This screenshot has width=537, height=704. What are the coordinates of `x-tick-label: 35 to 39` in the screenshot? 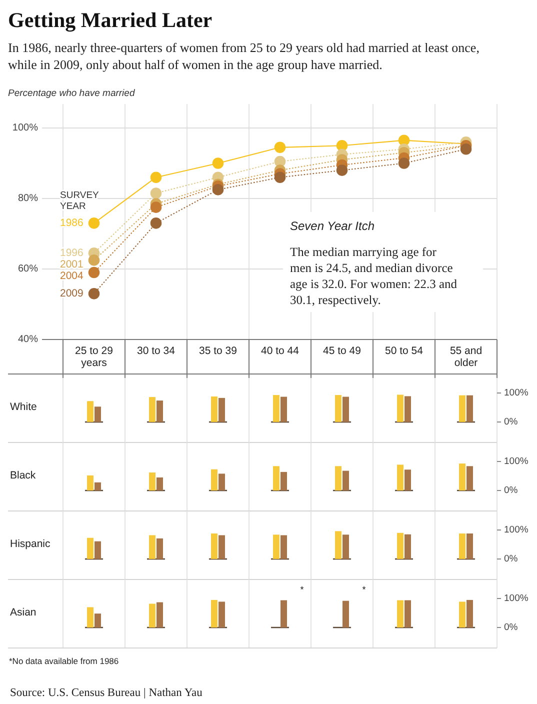 It's located at (218, 351).